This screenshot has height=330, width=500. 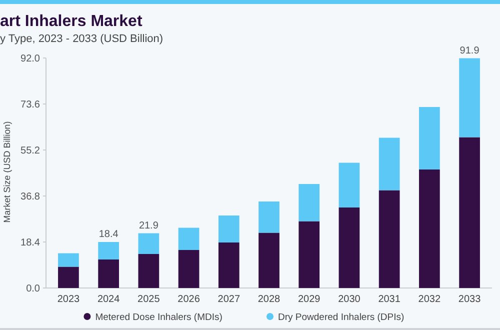 What do you see at coordinates (149, 299) in the screenshot?
I see `x-tick-label: 2025` at bounding box center [149, 299].